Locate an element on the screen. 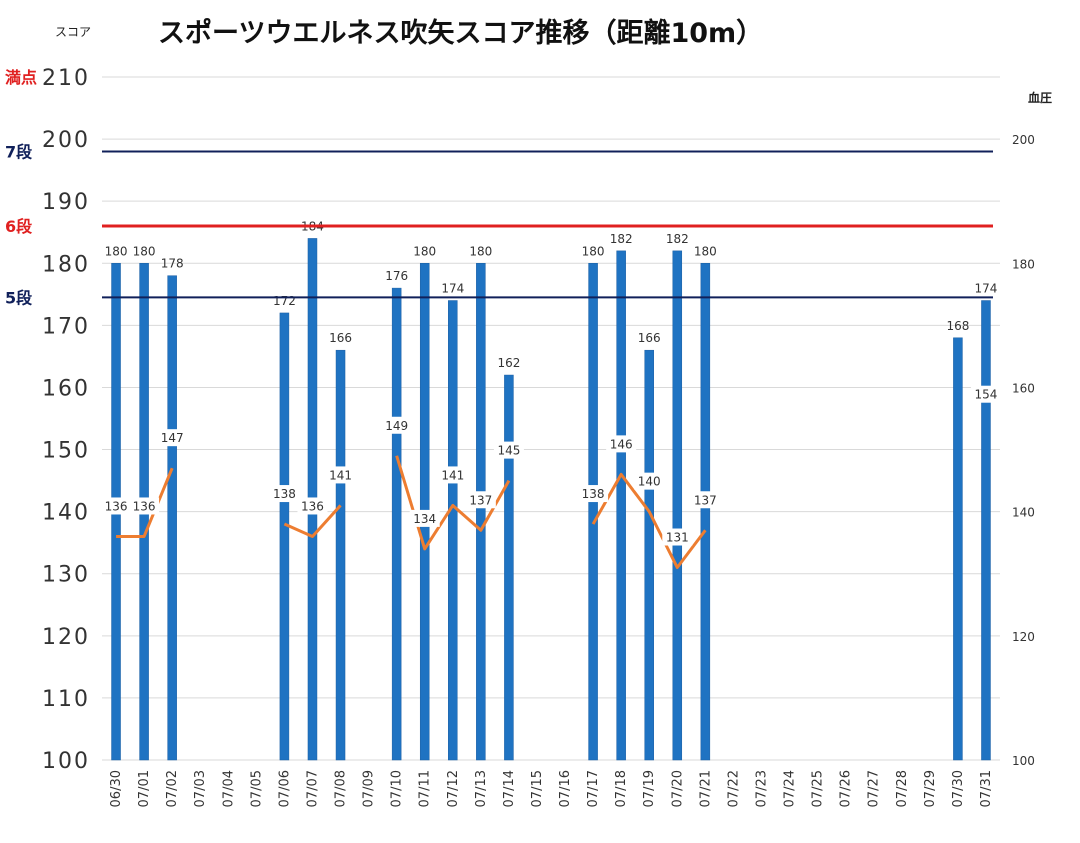 This screenshot has height=843, width=1080. x-tick-label: 07/09 is located at coordinates (369, 788).